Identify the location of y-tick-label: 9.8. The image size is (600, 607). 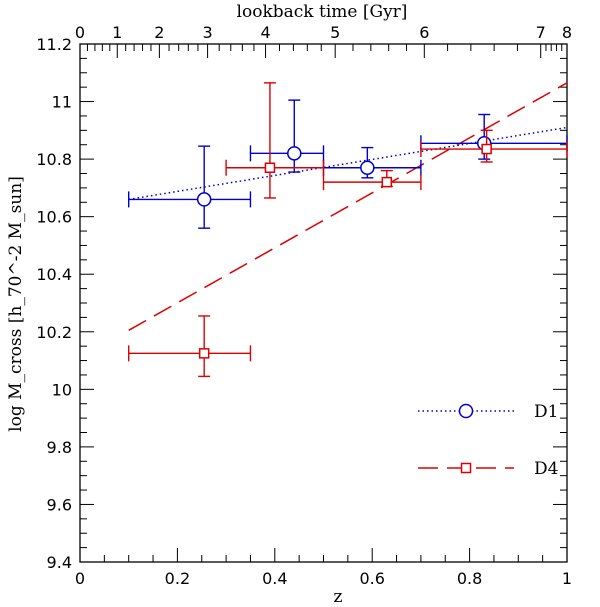
(59, 447).